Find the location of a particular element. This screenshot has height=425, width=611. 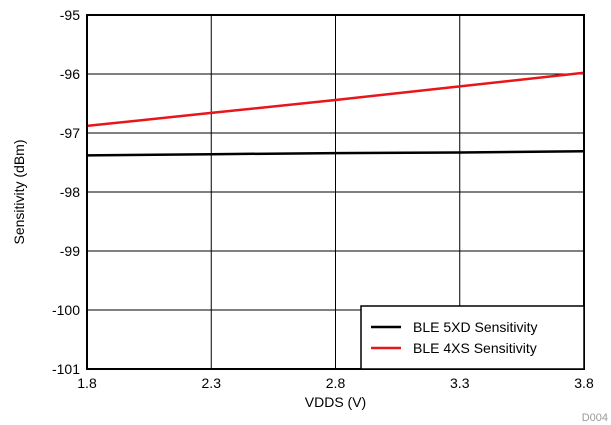

x-tick-label: 3.3 is located at coordinates (460, 383).